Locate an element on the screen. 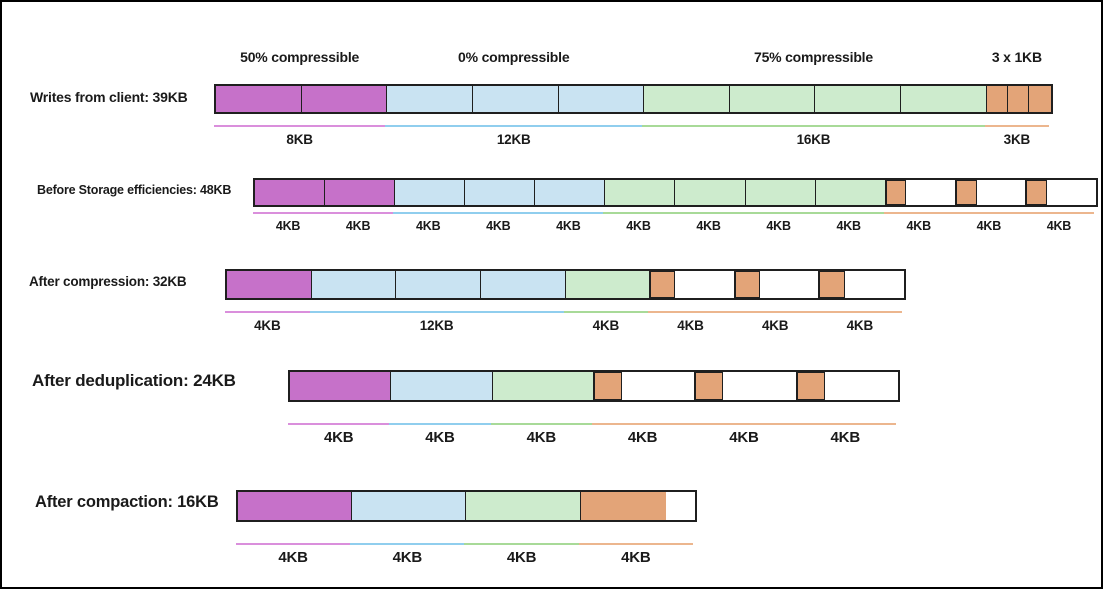 This screenshot has width=1103, height=589. underline-after-compression is located at coordinates (564, 312).